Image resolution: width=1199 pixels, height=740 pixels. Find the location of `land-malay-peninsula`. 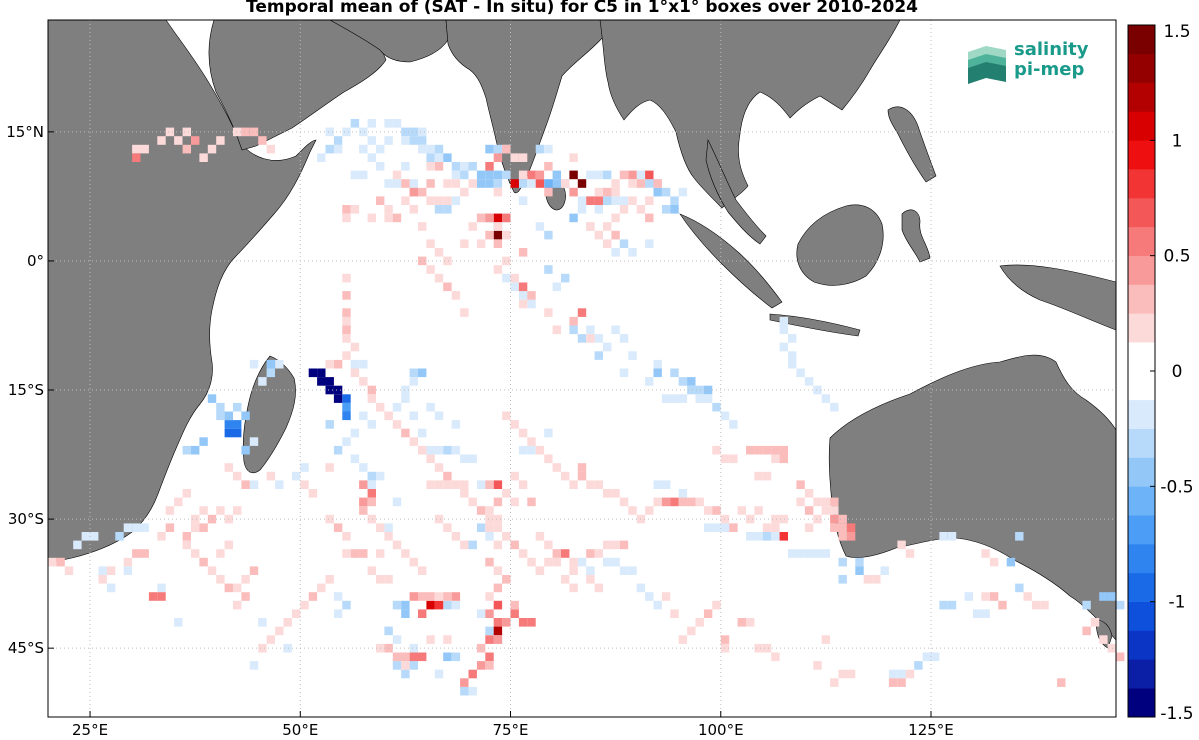

land-malay-peninsula is located at coordinates (736, 191).